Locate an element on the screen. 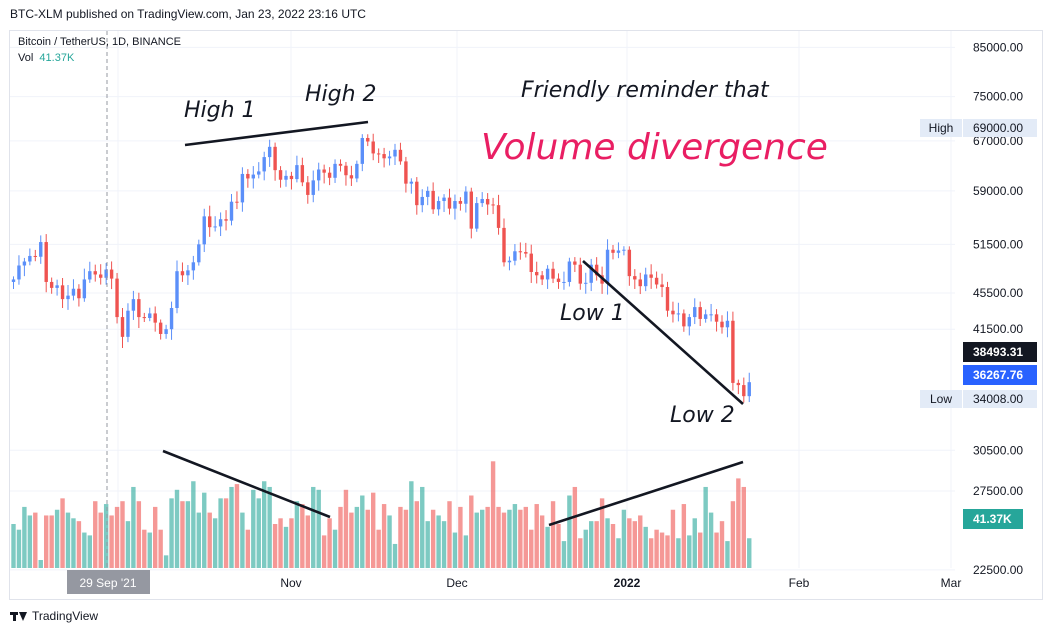  time-tick-label: Nov is located at coordinates (290, 583).